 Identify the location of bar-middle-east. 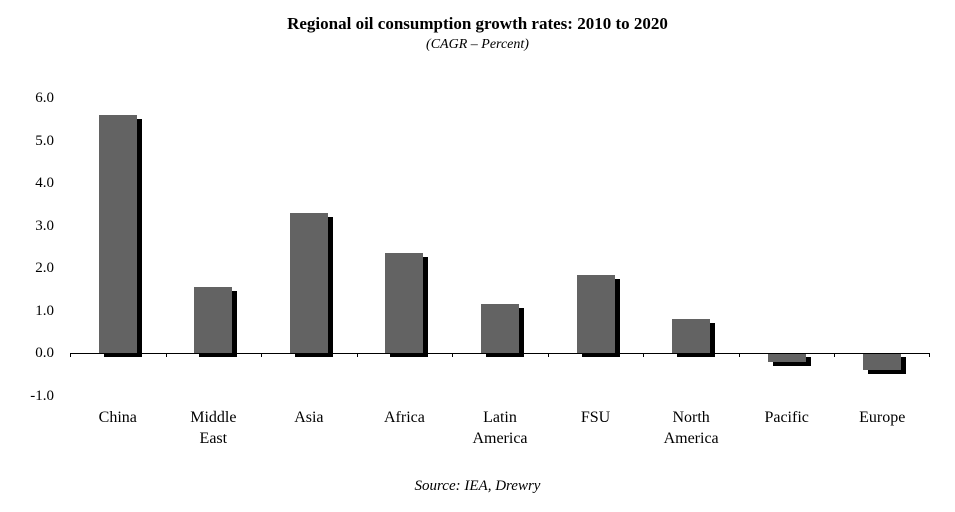
(213, 320).